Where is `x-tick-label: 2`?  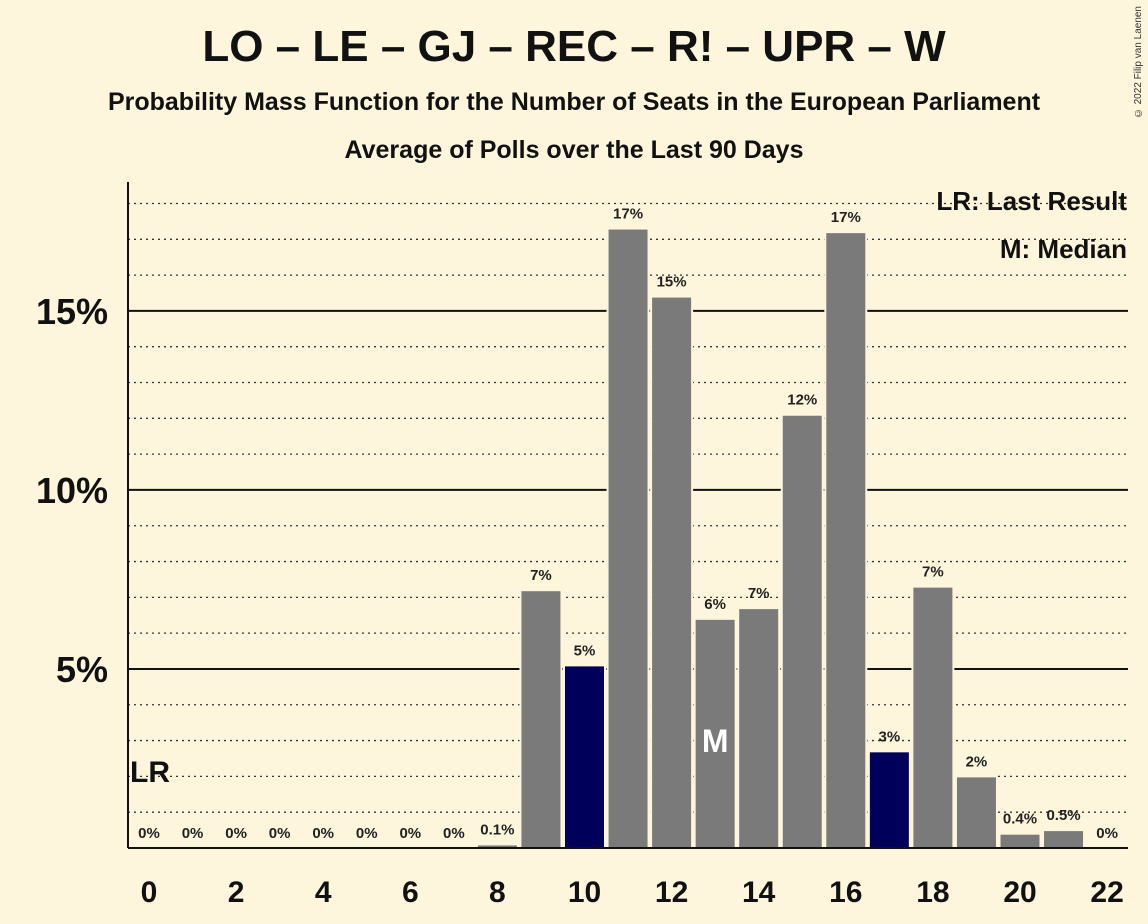 x-tick-label: 2 is located at coordinates (236, 892).